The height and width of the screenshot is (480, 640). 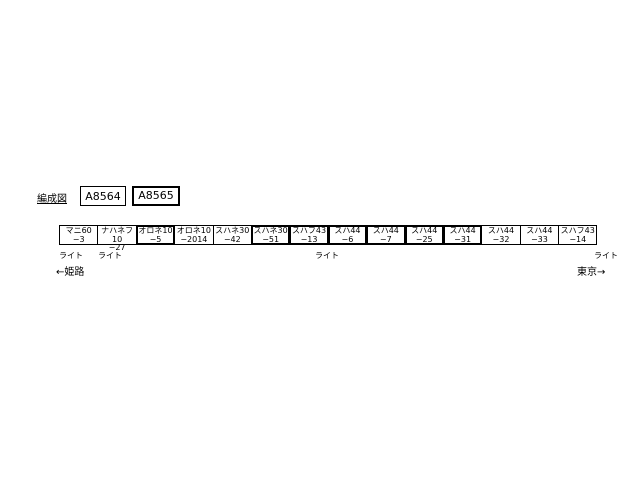 I want to click on car-2: ナハネフ10 −27, so click(x=117, y=238).